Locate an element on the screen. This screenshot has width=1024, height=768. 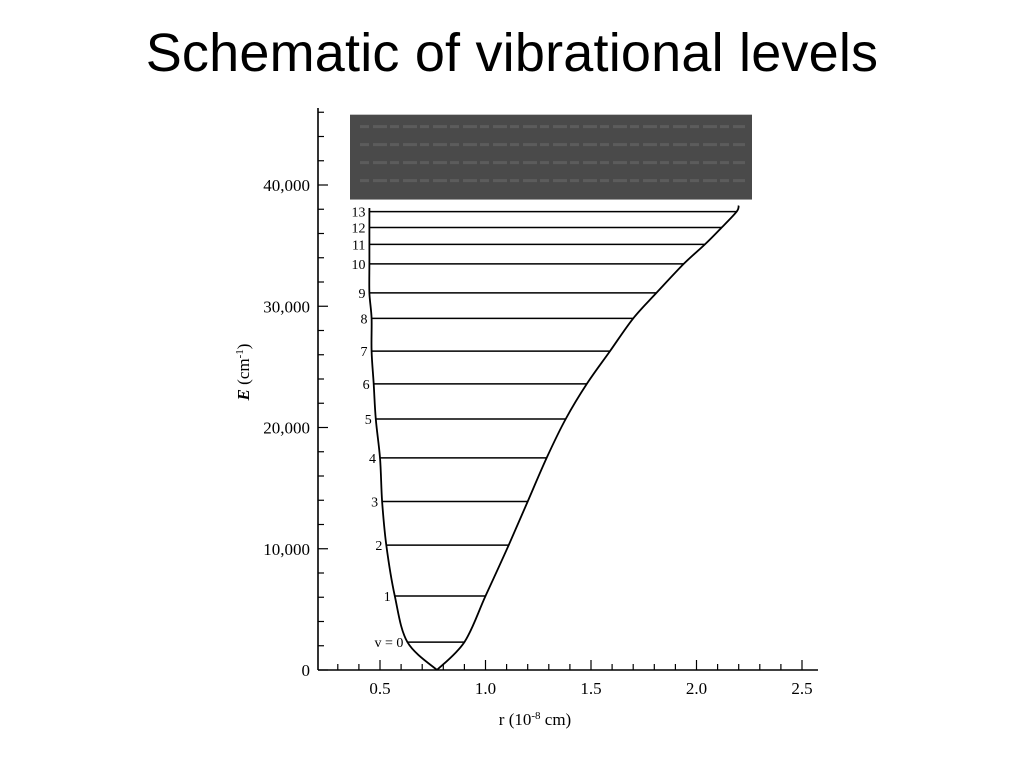
x-tick-label: 1.0 is located at coordinates (485, 688).